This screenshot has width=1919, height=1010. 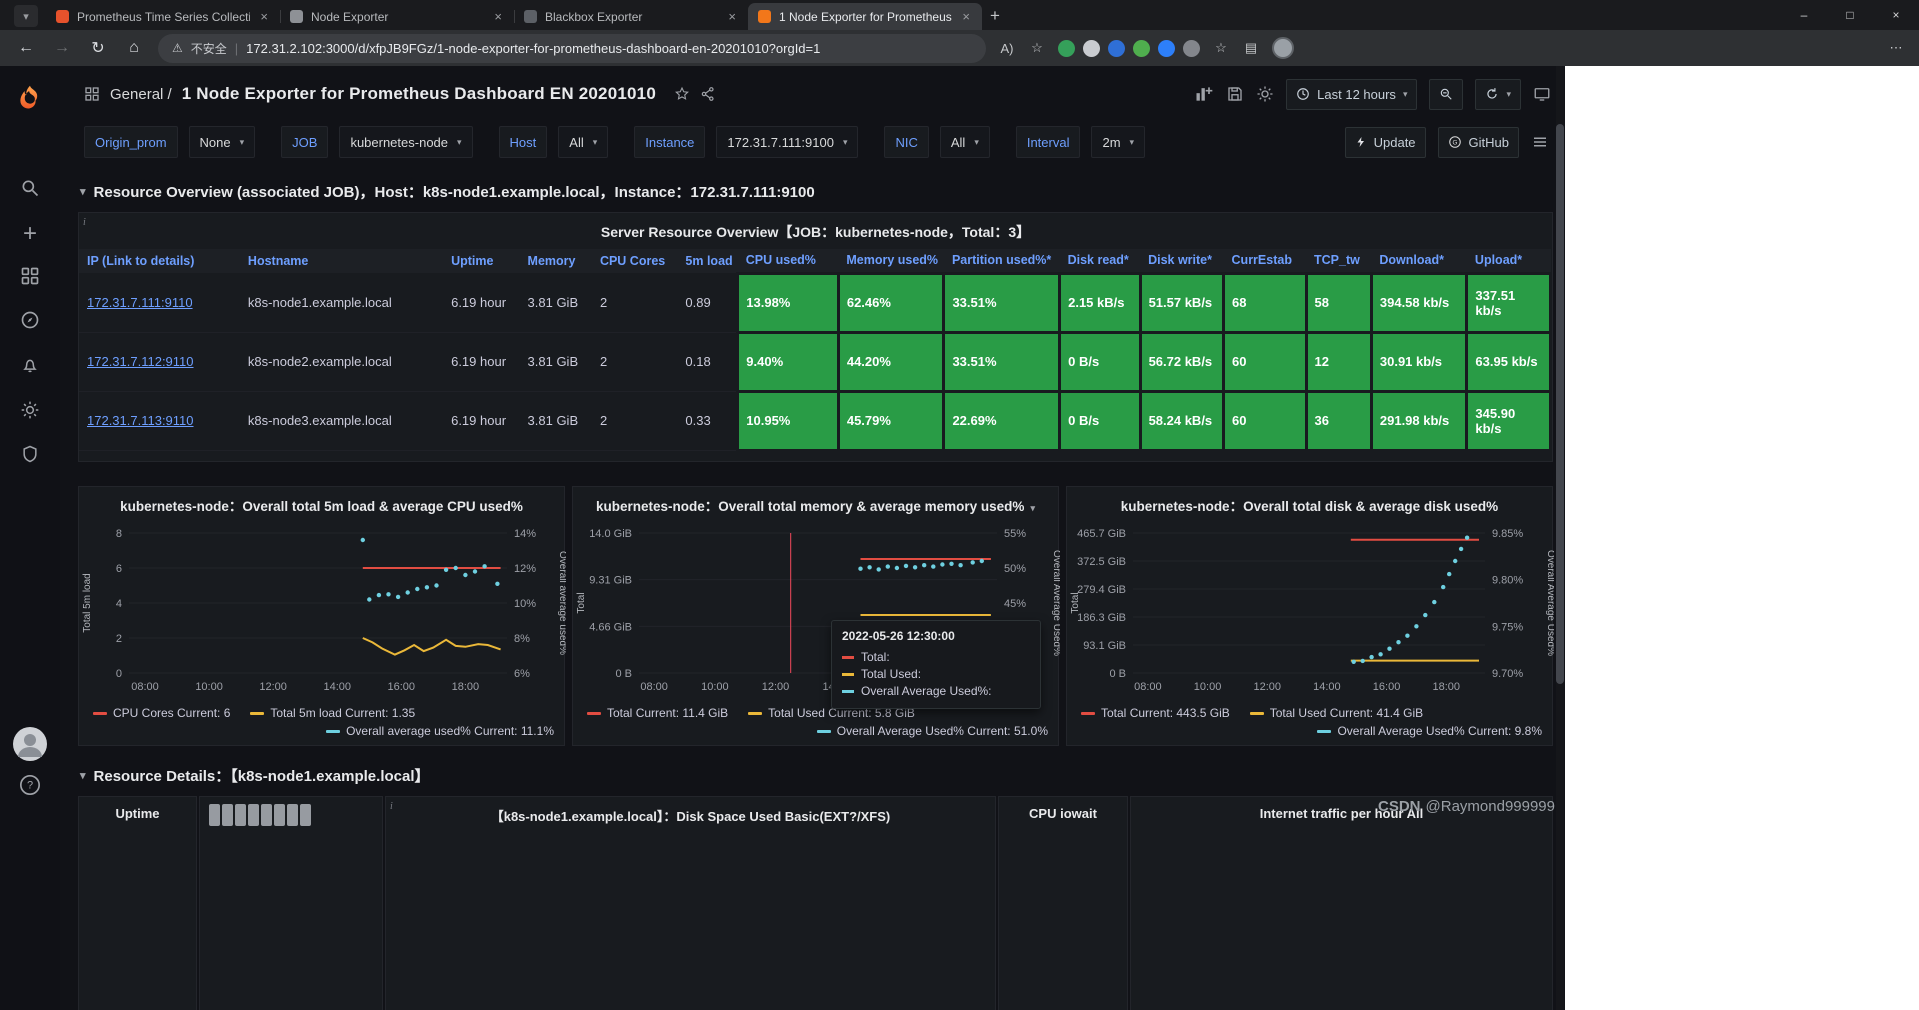 What do you see at coordinates (1118, 142) in the screenshot?
I see `variable-value-dropdown: 2m ▾` at bounding box center [1118, 142].